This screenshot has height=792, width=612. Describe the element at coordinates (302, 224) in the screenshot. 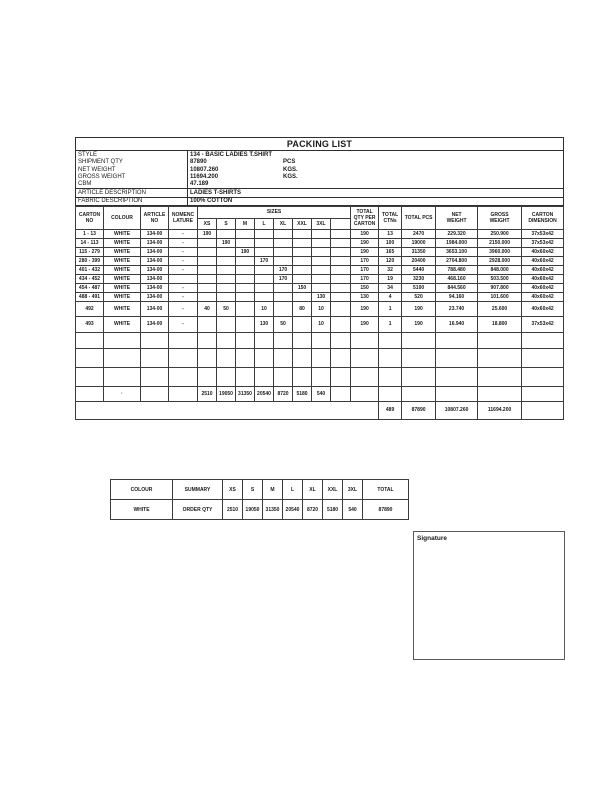

I see `col-header-size-xxl: XXL` at that location.